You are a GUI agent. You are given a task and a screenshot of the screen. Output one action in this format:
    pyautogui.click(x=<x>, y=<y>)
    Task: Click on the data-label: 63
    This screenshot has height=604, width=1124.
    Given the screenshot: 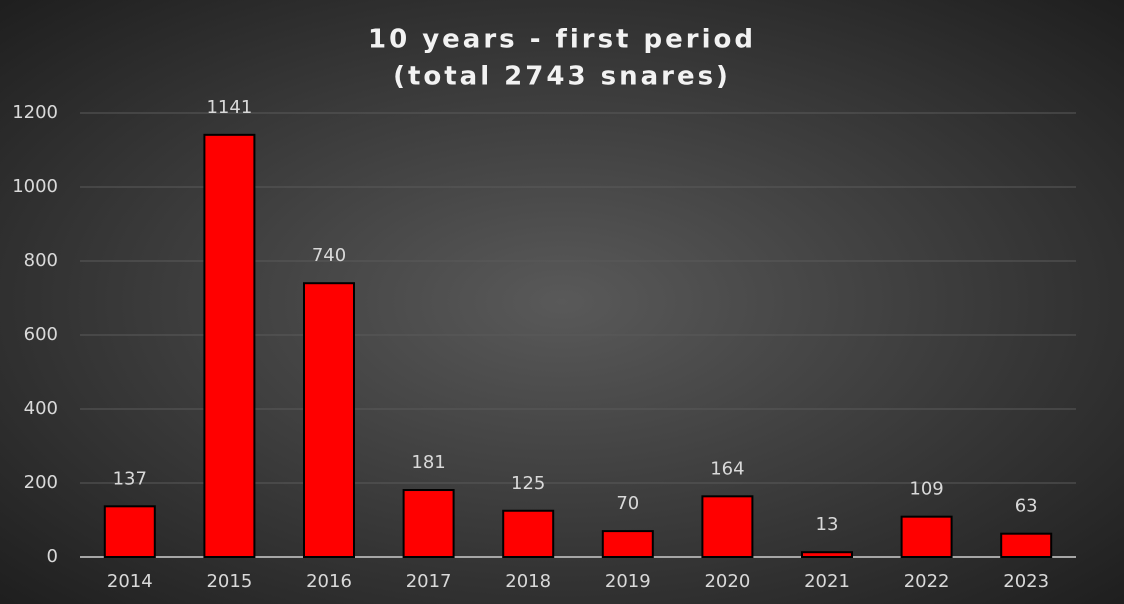 What is the action you would take?
    pyautogui.click(x=1026, y=506)
    